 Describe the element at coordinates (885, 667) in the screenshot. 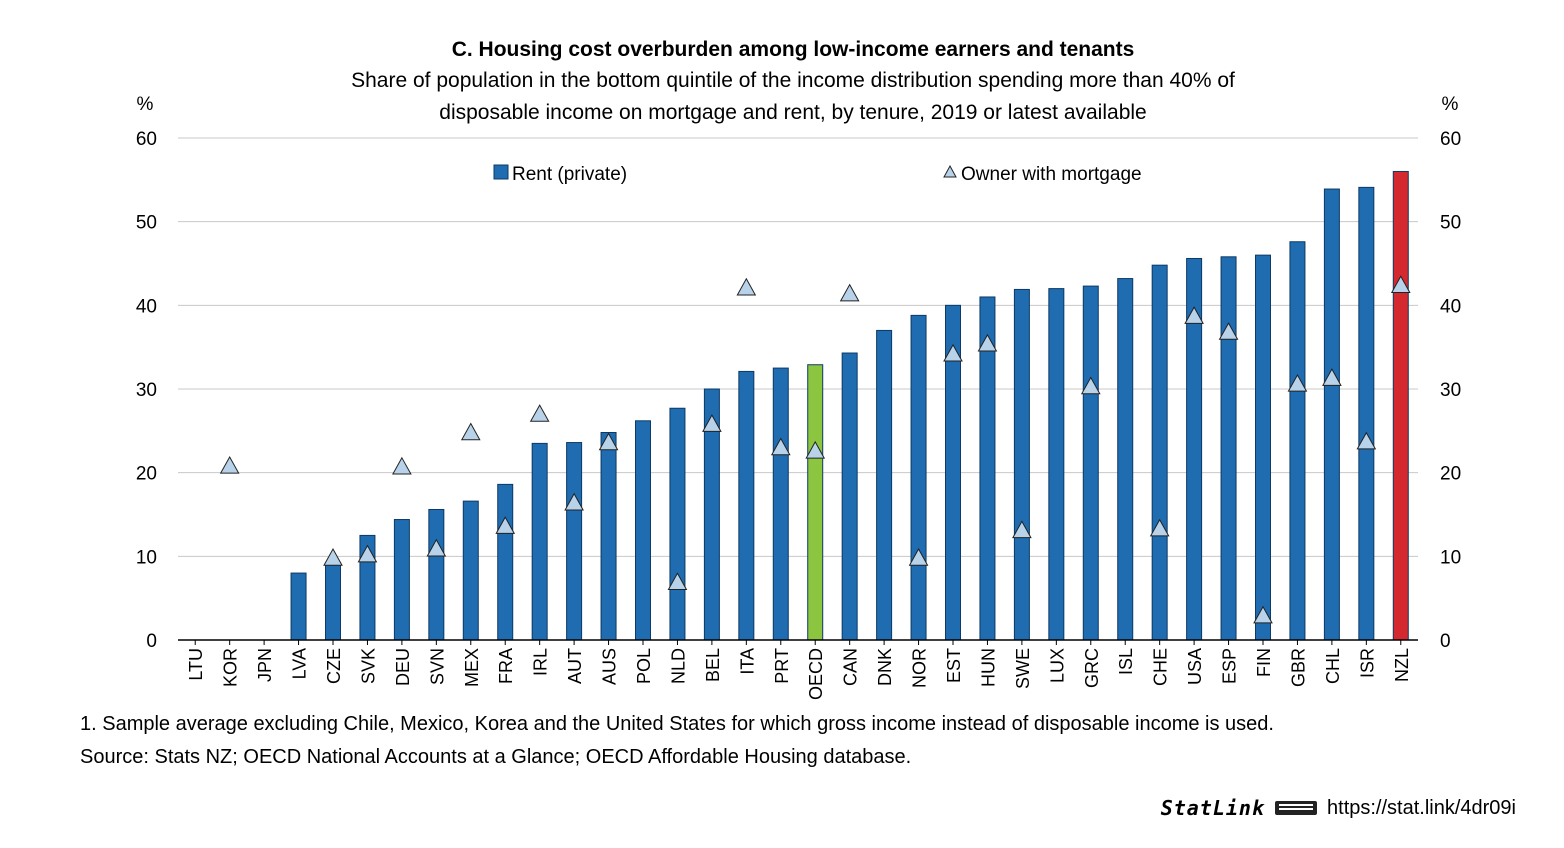

I see `x-tick-label-dnk: DNK` at that location.